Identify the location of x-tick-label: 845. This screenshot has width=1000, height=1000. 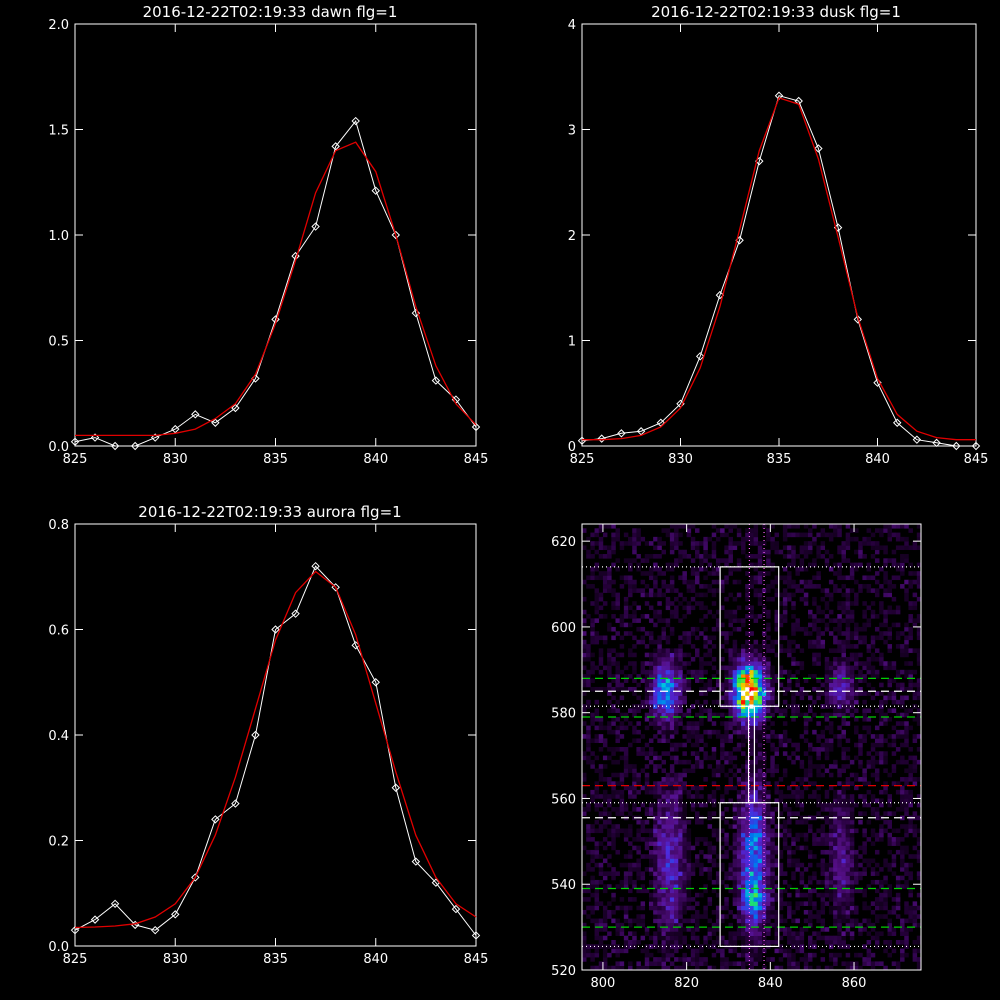
(476, 959).